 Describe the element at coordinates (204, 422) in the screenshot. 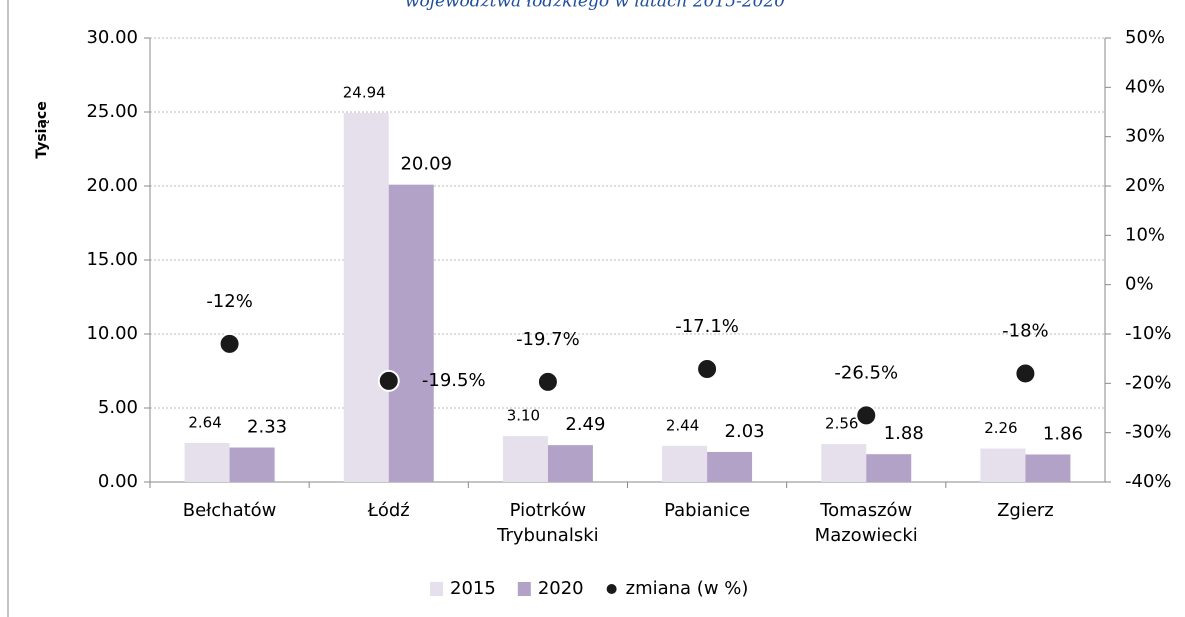

I see `data-label: 2.64` at that location.